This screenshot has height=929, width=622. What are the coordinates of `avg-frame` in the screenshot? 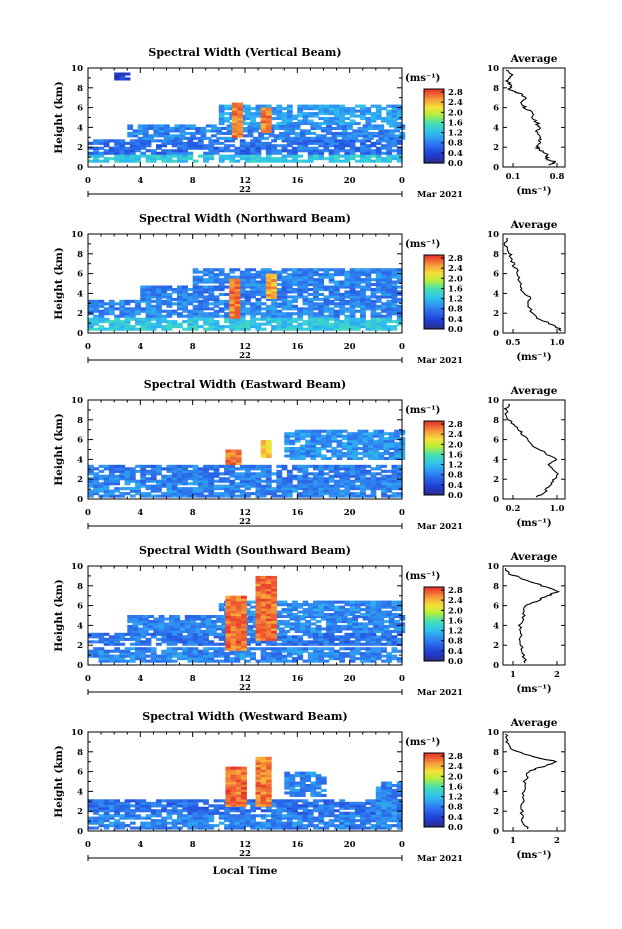 It's located at (534, 615).